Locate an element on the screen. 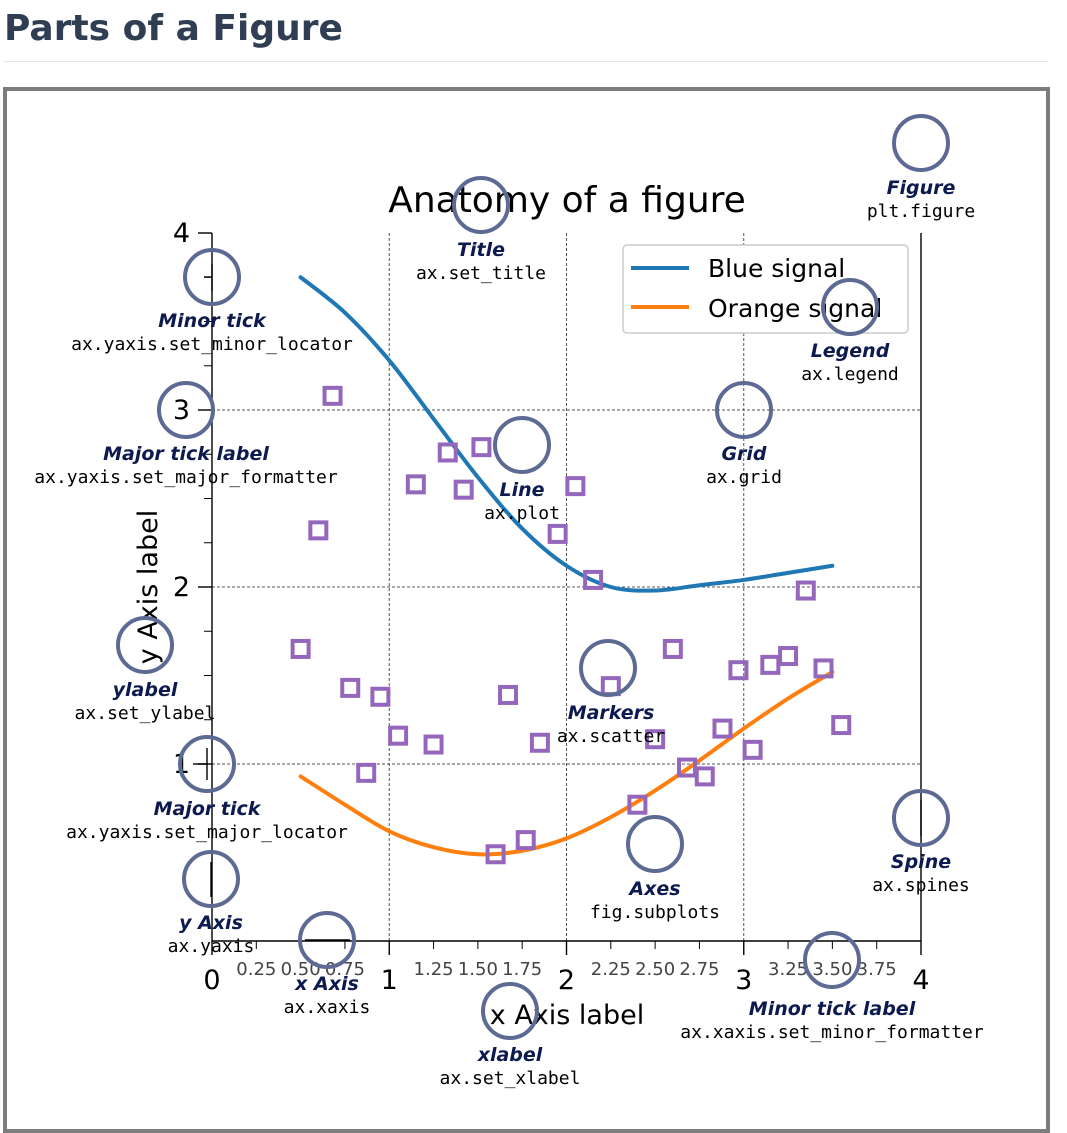 This screenshot has width=1067, height=1133. x-major-tick-label: 2 is located at coordinates (566, 980).